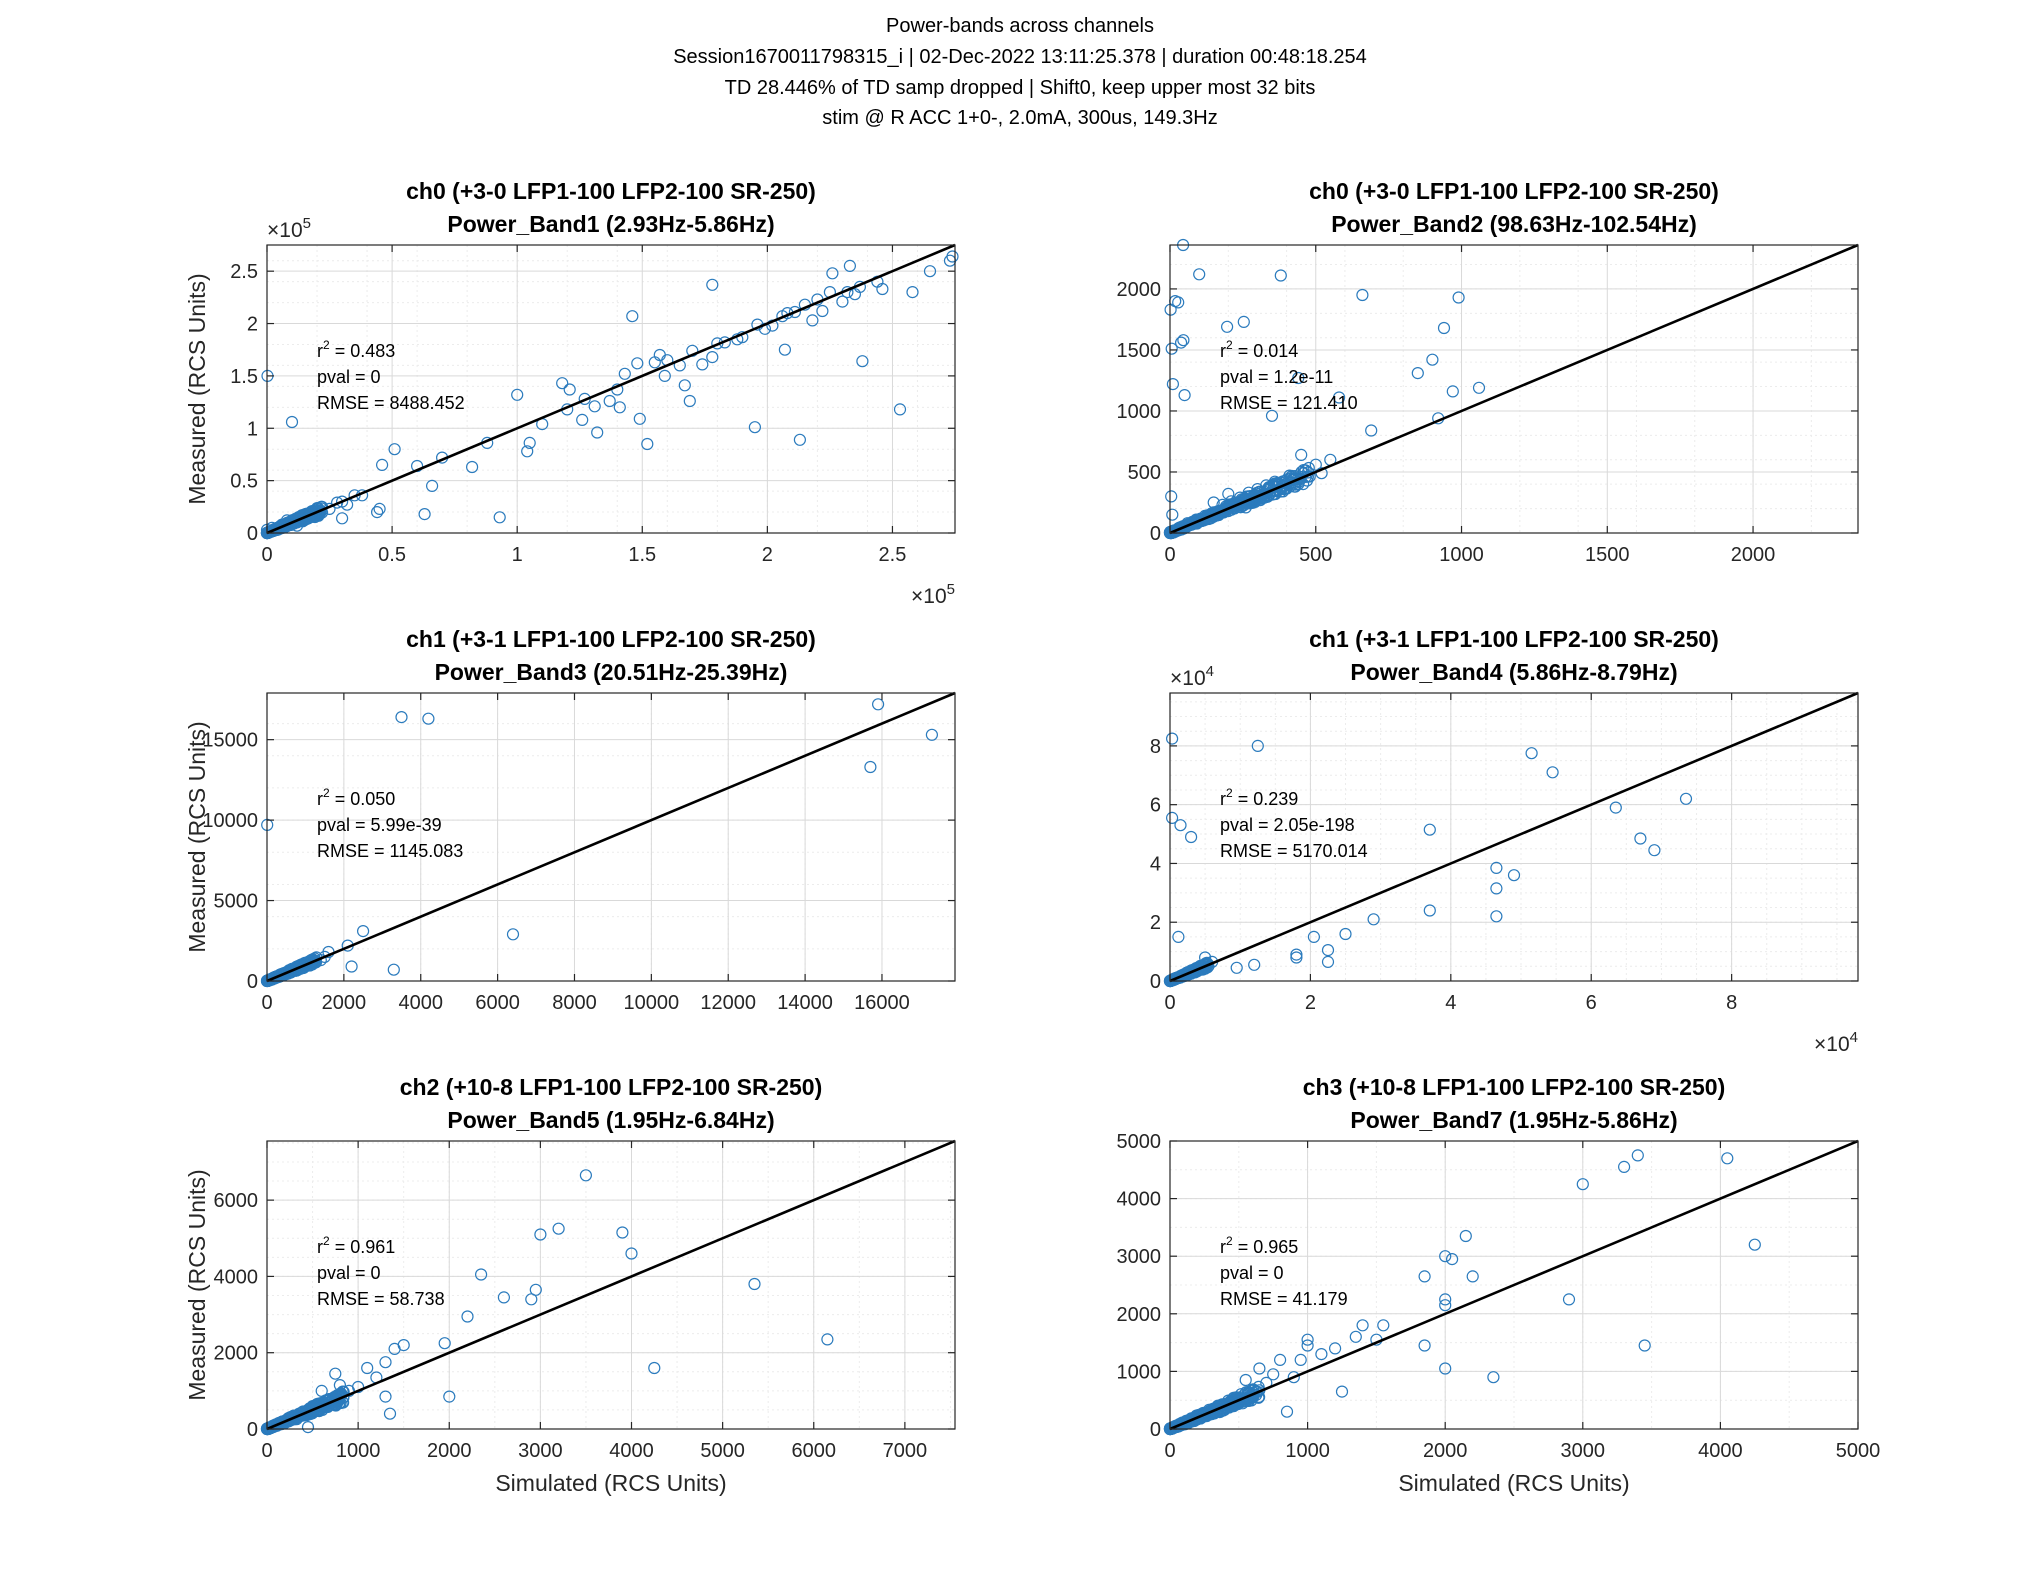 This screenshot has width=2025, height=1575. I want to click on x-tick-label: 1.5, so click(642, 555).